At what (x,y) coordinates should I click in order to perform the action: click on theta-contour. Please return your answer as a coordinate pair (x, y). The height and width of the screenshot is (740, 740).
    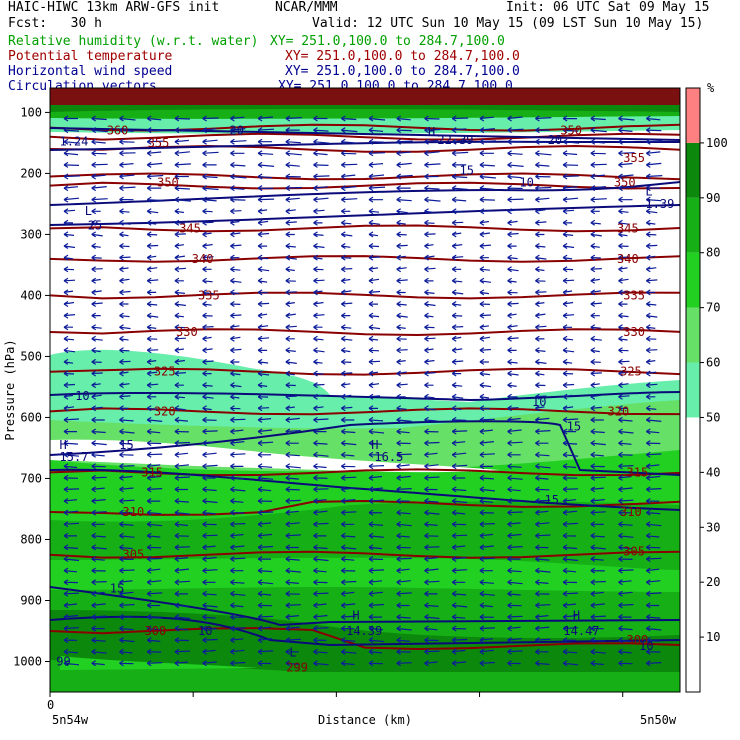
    Looking at the image, I should click on (365, 295).